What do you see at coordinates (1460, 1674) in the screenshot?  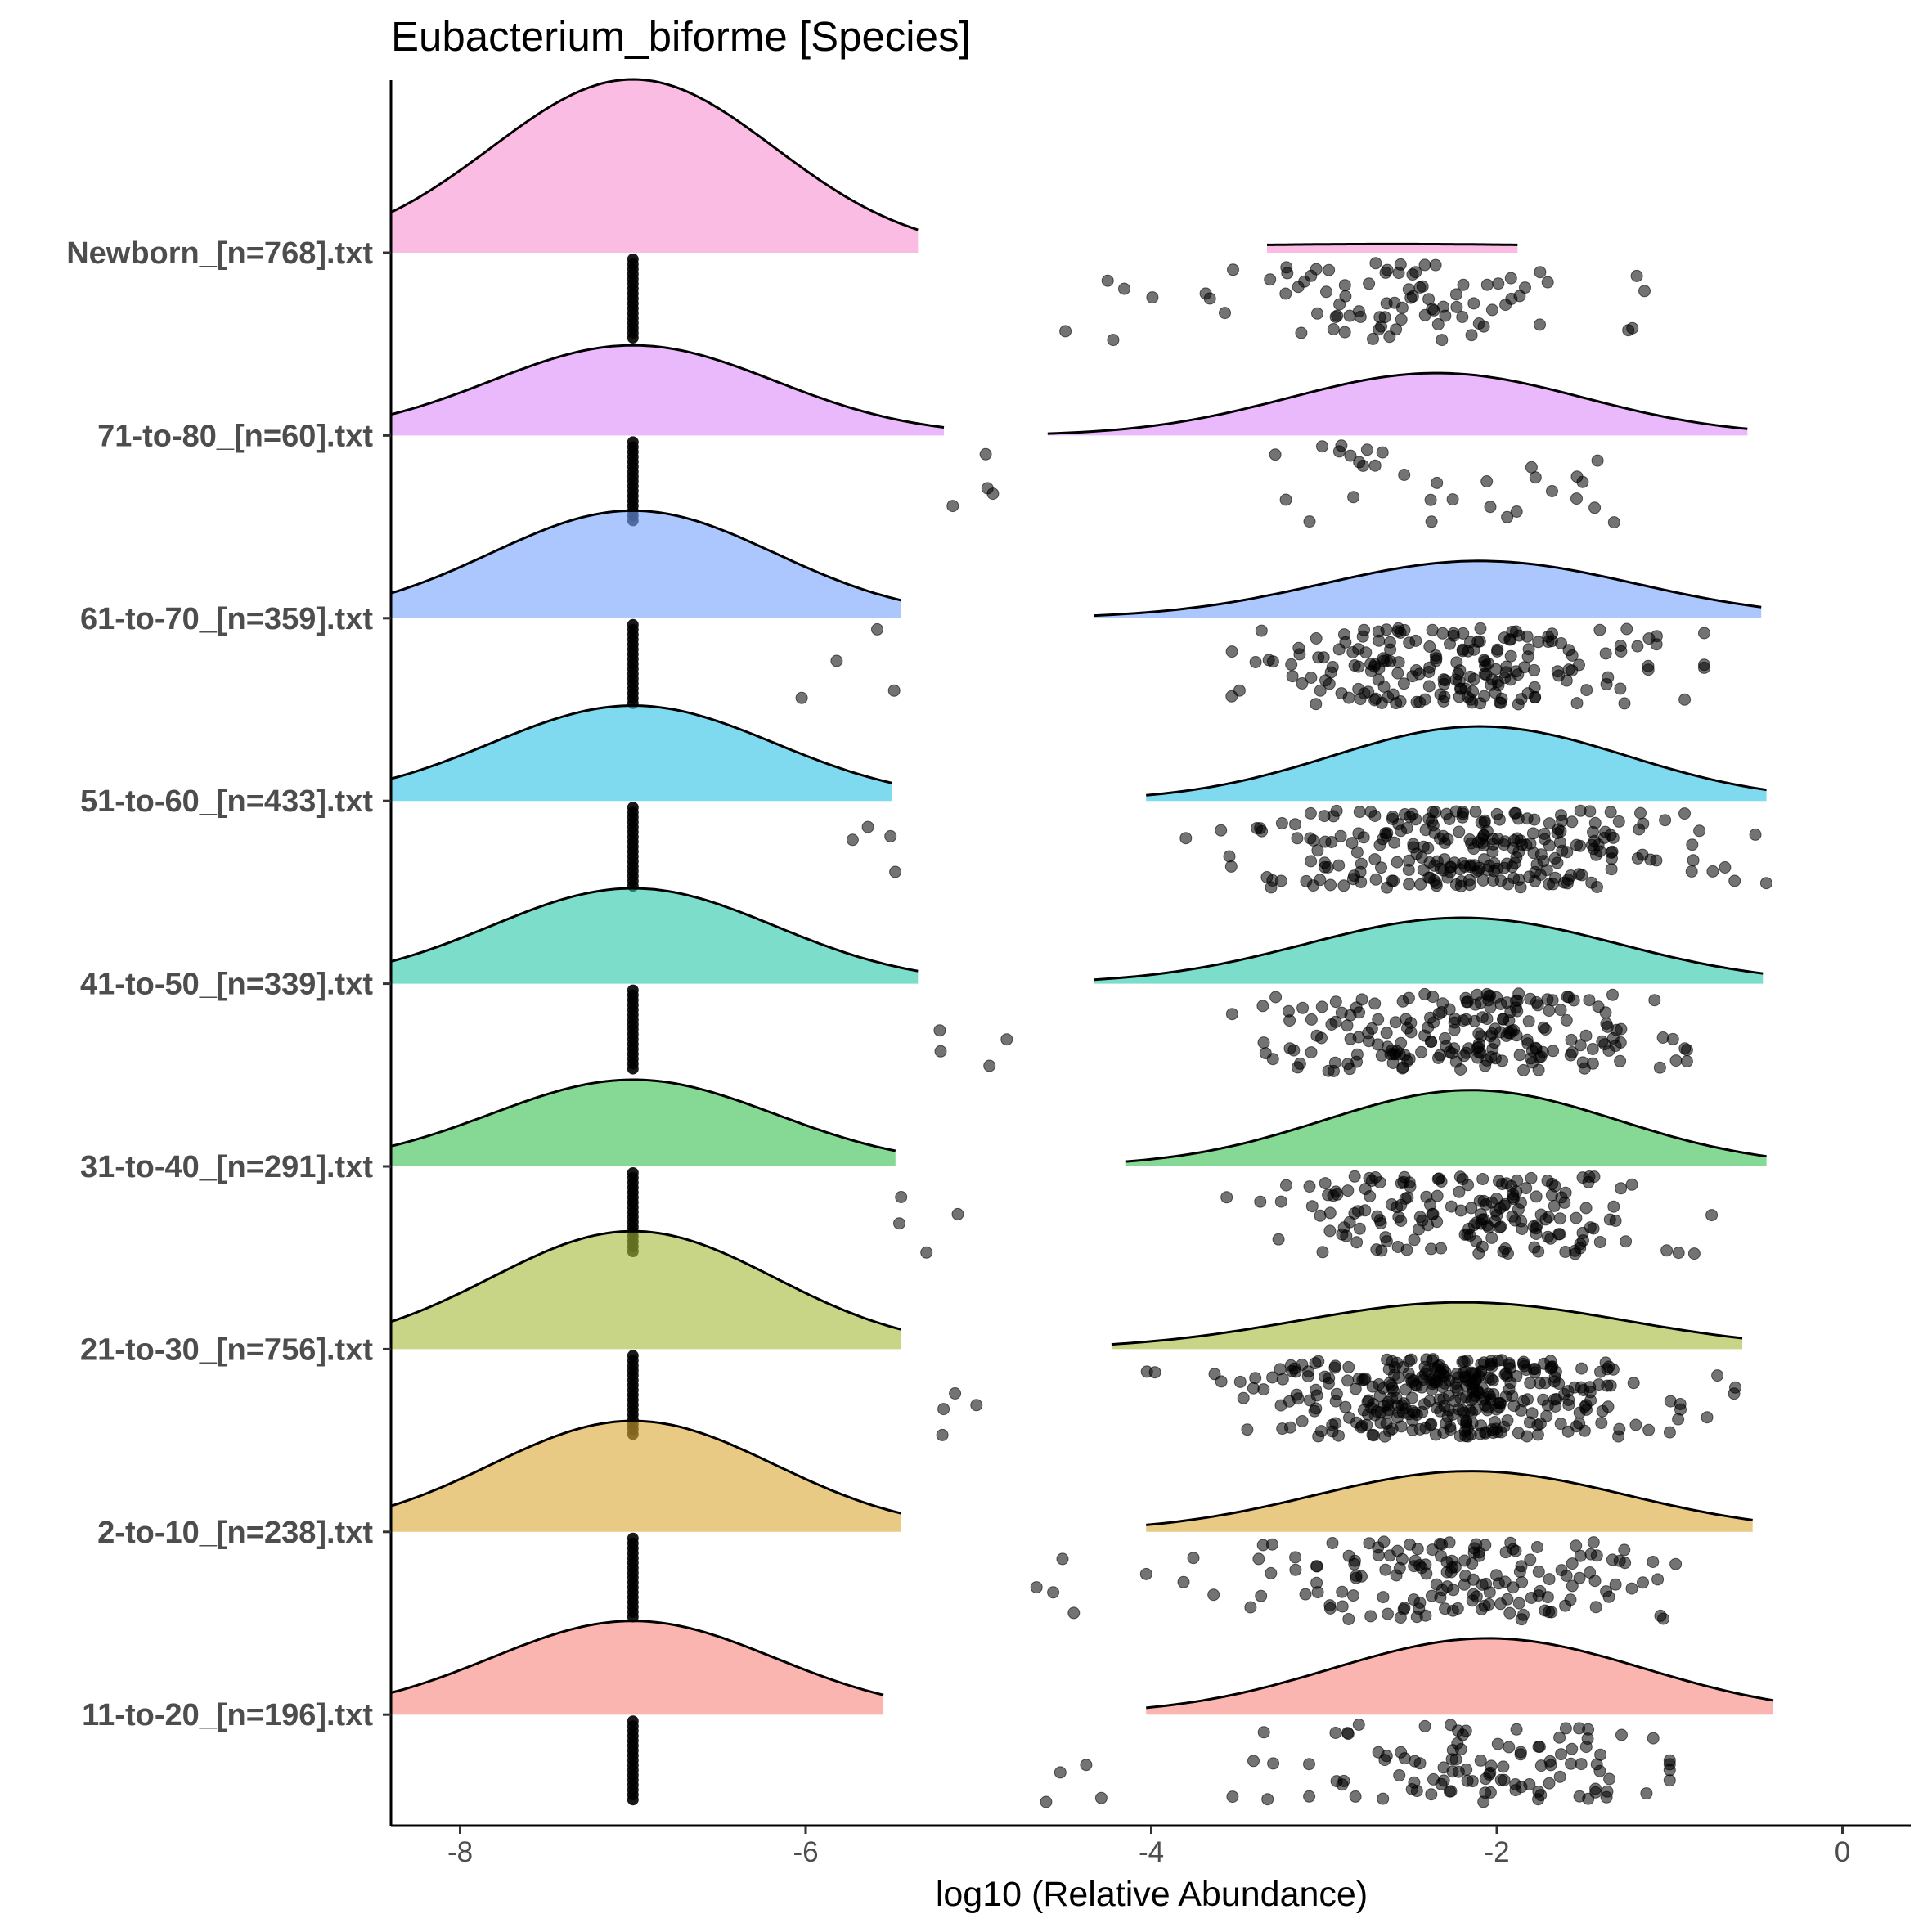 I see `density-detected-outline-11-to-20-n-196-txt` at bounding box center [1460, 1674].